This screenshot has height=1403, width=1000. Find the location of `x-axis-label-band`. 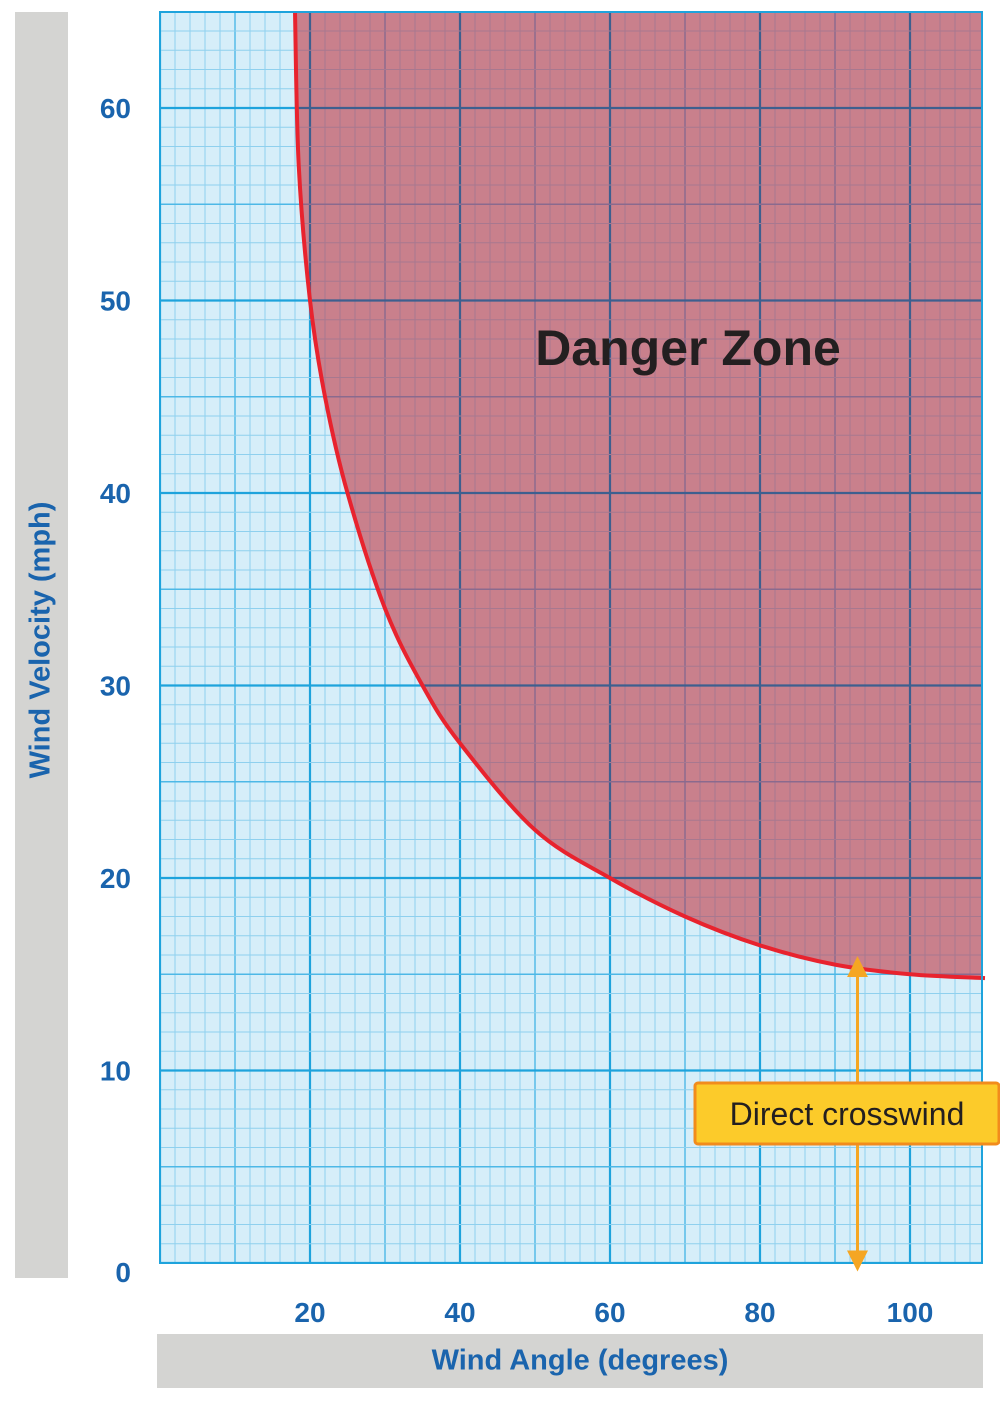

x-axis-label-band is located at coordinates (570, 1361).